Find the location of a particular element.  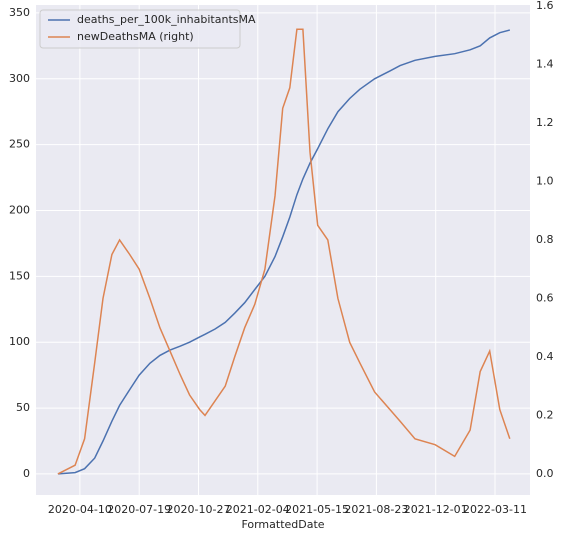

y-tick-label: 0 is located at coordinates (26, 473).